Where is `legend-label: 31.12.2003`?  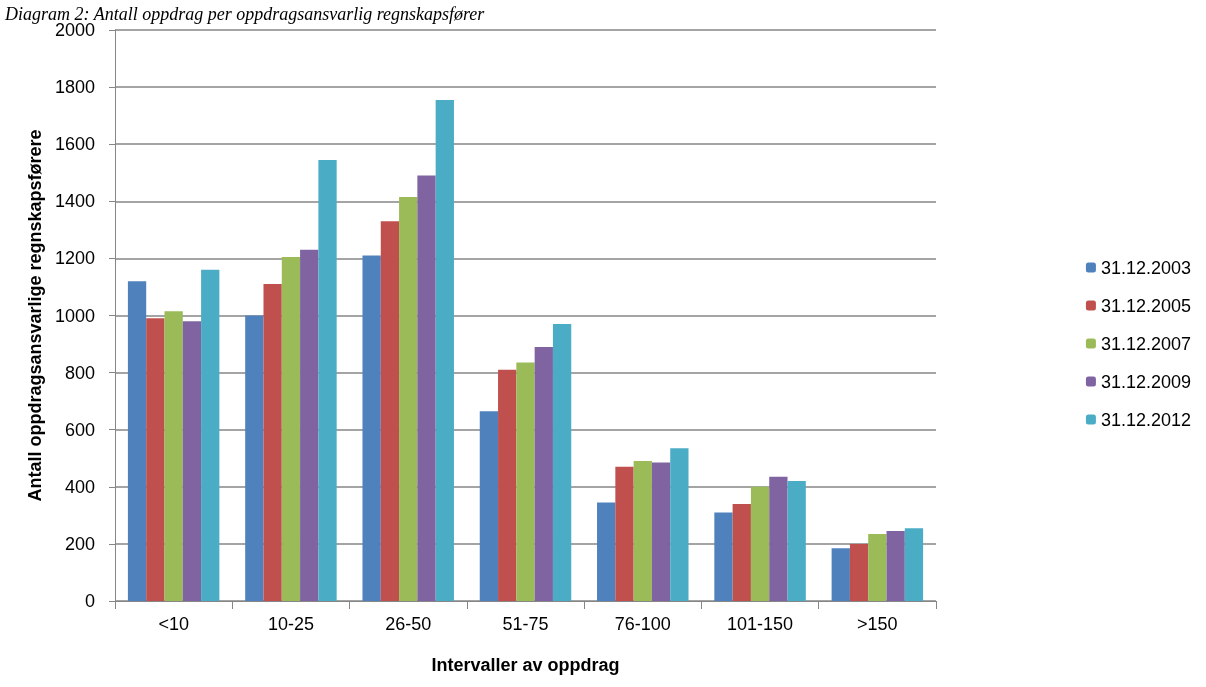 legend-label: 31.12.2003 is located at coordinates (1146, 267).